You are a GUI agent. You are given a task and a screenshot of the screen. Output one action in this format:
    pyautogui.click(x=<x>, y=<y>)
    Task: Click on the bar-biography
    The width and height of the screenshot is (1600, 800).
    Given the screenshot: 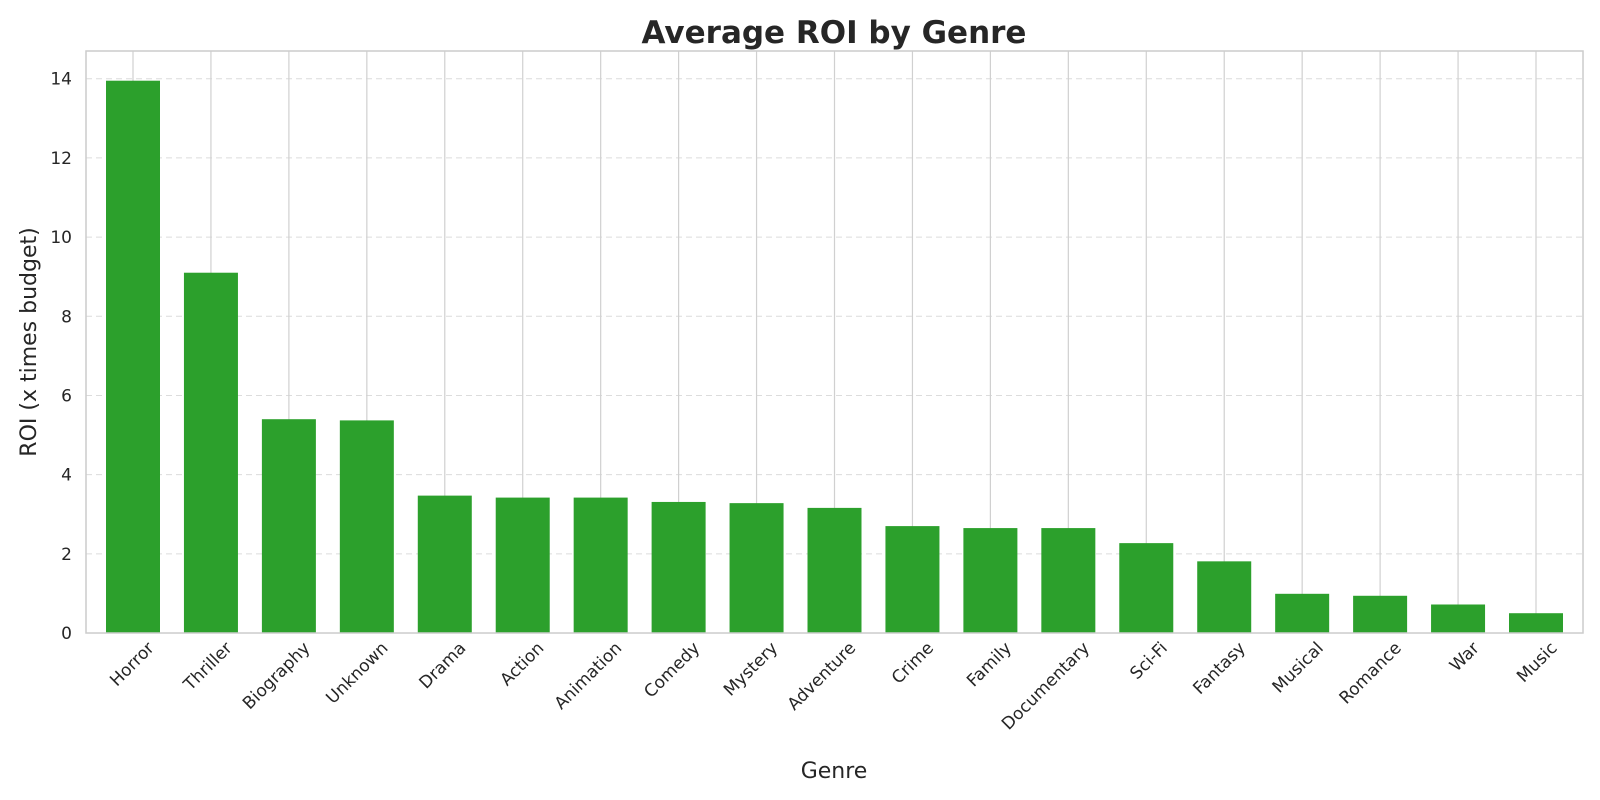 What is the action you would take?
    pyautogui.click(x=288, y=526)
    